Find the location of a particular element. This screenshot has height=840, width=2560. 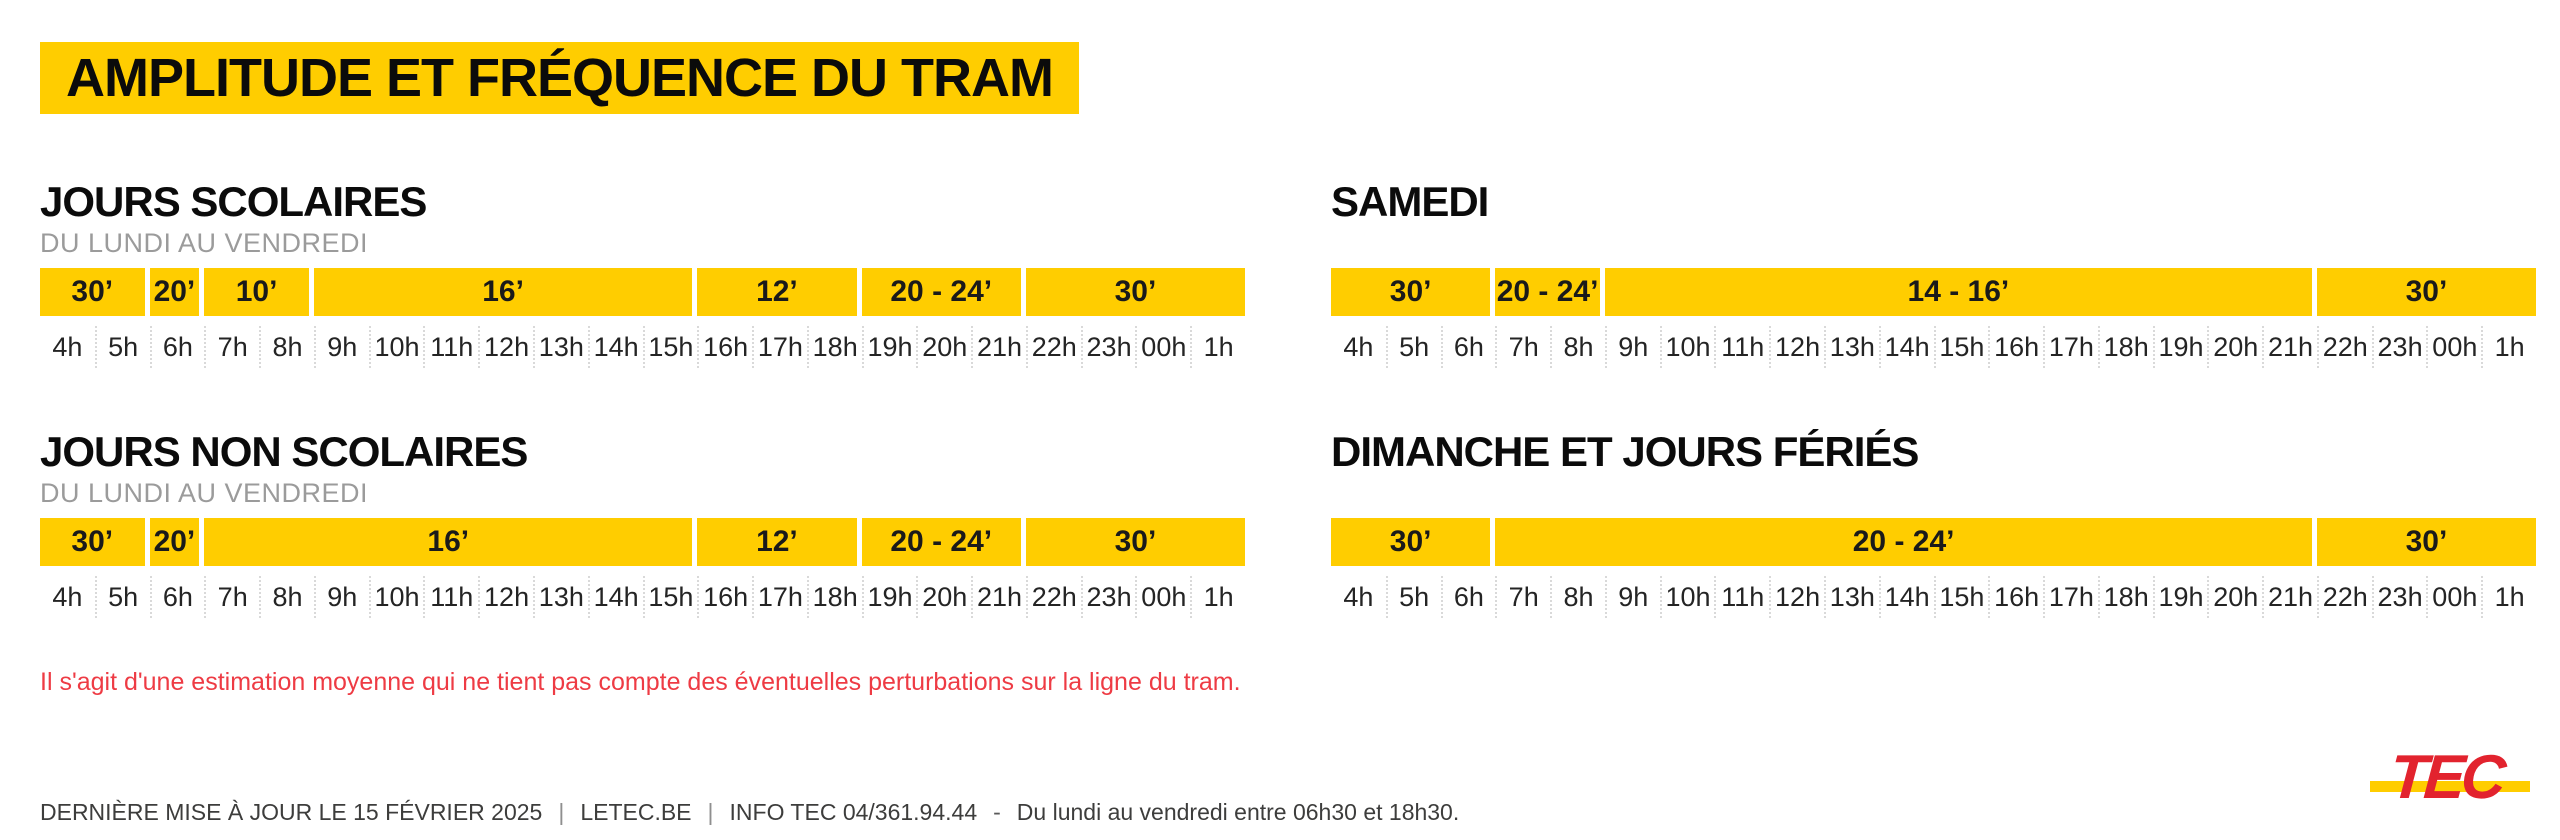

title-banner: AMPLITUDE ET FRÉQUENCE DU TRAM is located at coordinates (559, 78).